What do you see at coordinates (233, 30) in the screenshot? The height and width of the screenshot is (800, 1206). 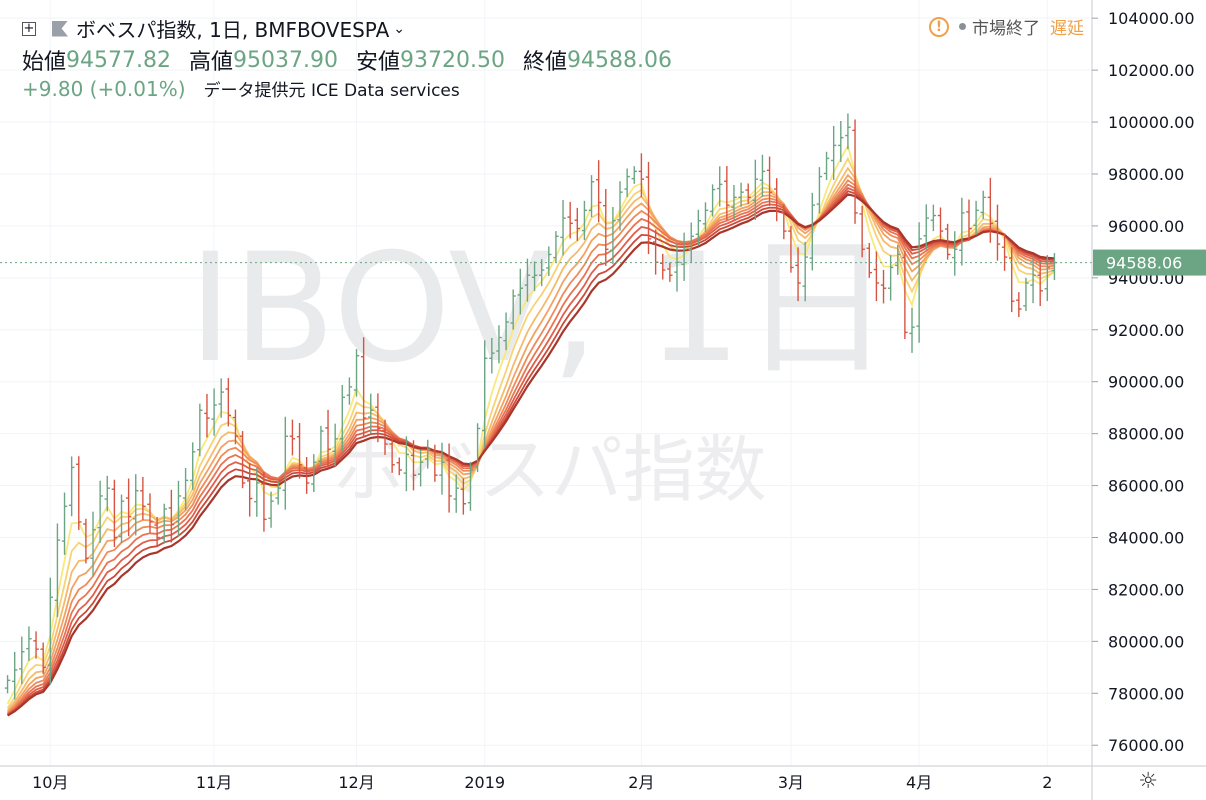 I see `symbol-title: ボベスパ指数, 1日, BMFBOVESPA` at bounding box center [233, 30].